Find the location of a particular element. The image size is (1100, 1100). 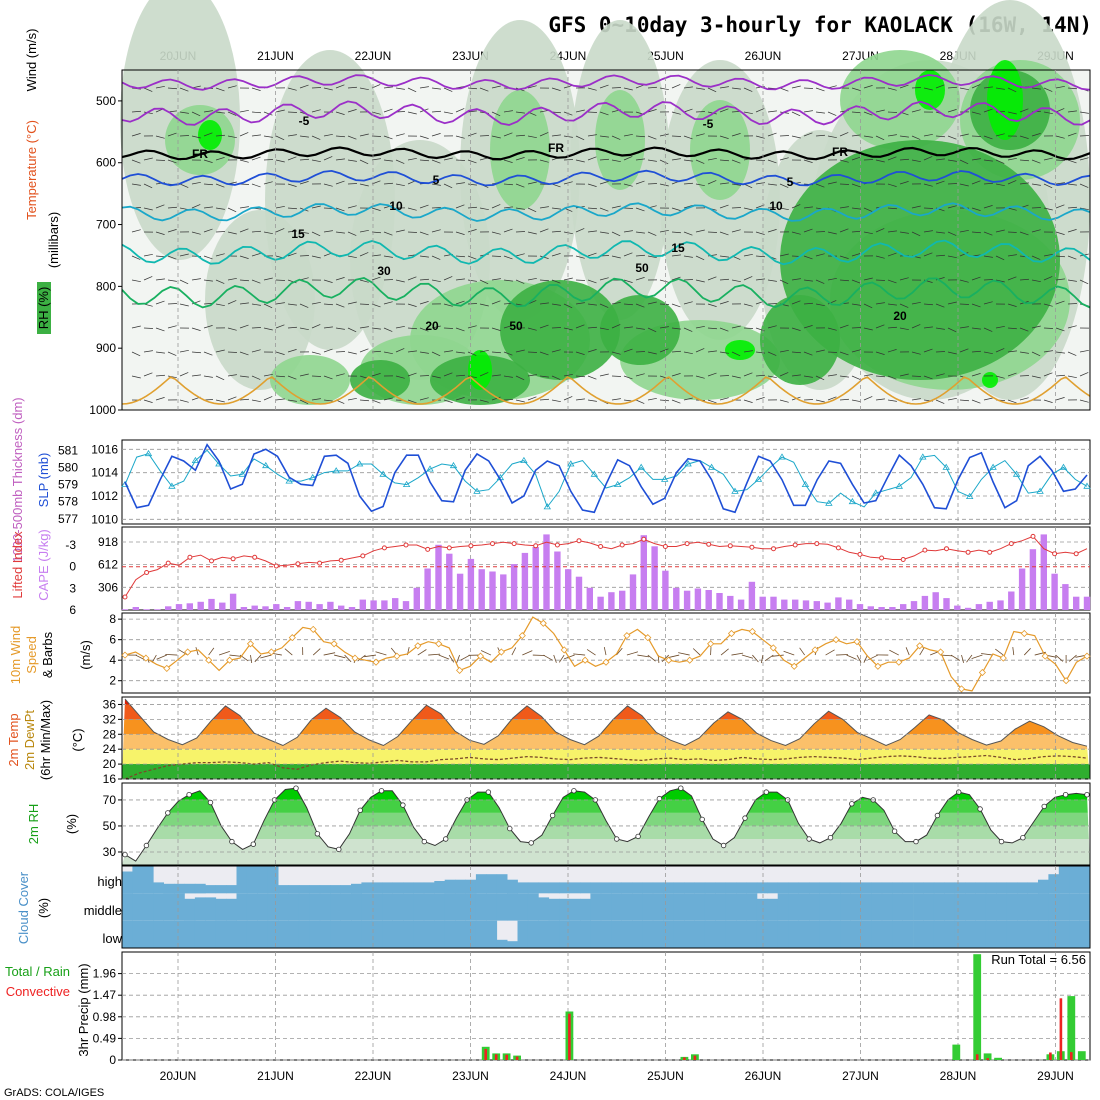

isotherm-line is located at coordinates (606, 82).